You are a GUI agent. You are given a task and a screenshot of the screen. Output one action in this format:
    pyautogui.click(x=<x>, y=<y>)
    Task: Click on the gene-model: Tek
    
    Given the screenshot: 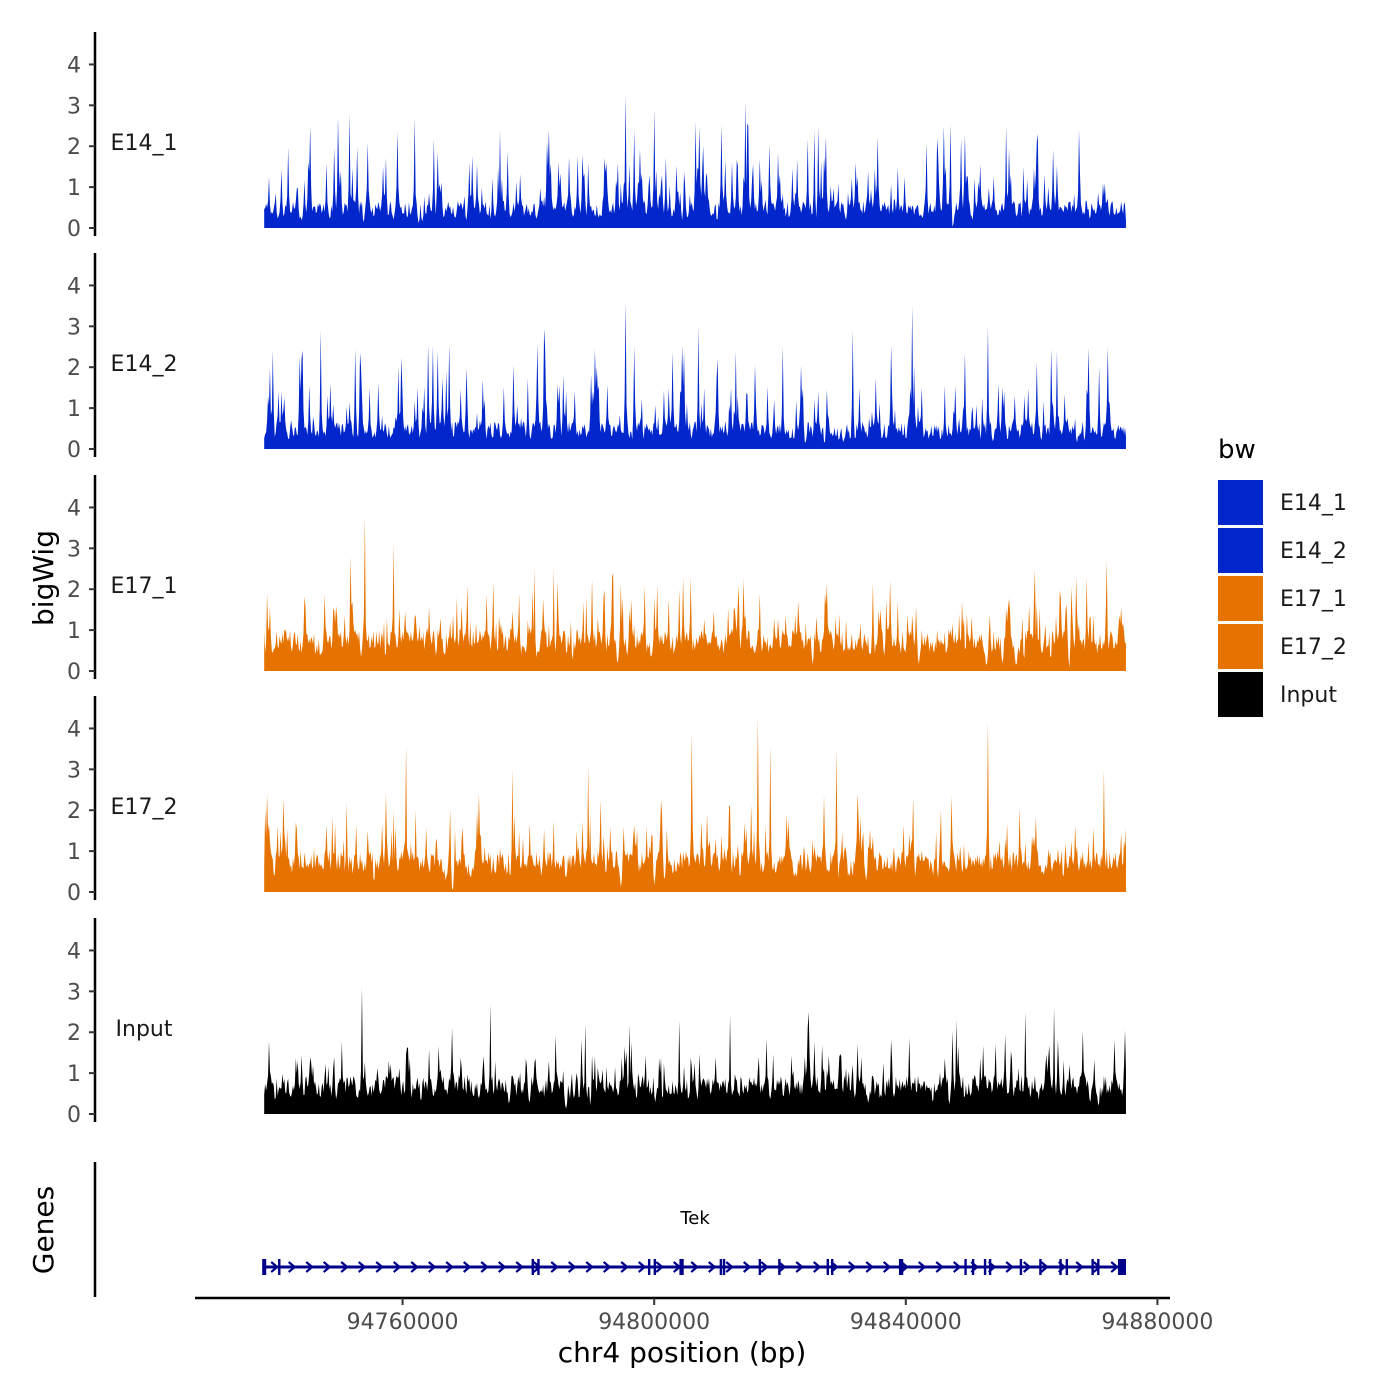 What is the action you would take?
    pyautogui.click(x=694, y=1241)
    